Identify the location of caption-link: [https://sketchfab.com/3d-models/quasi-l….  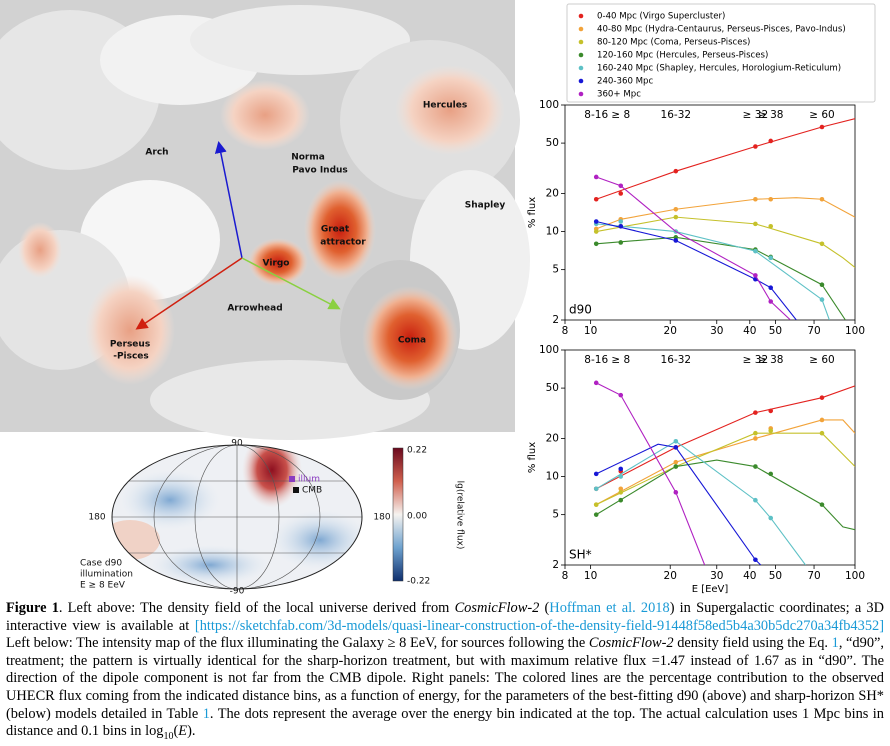
(539, 625).